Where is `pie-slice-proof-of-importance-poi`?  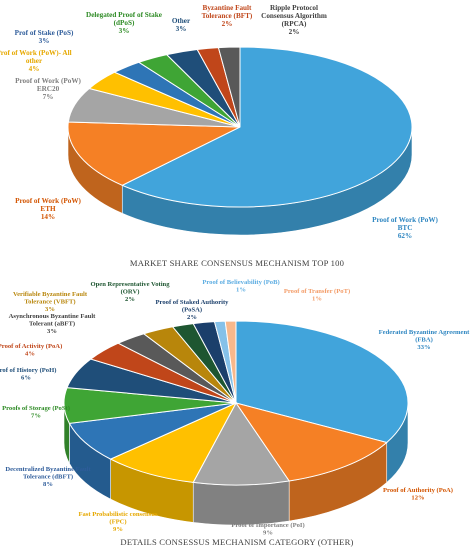
pie-slice-proof-of-importance-poi is located at coordinates (241, 444).